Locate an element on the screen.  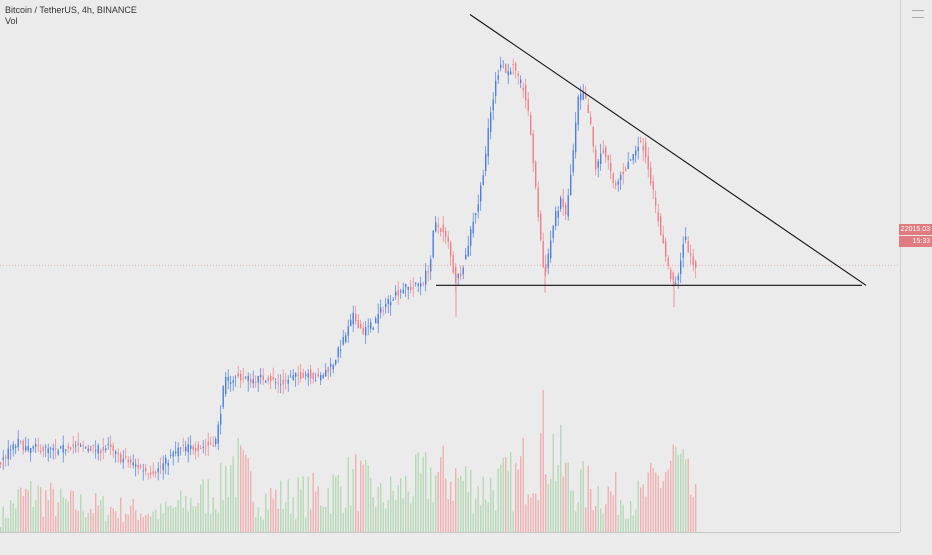
time-axis is located at coordinates (450, 541).